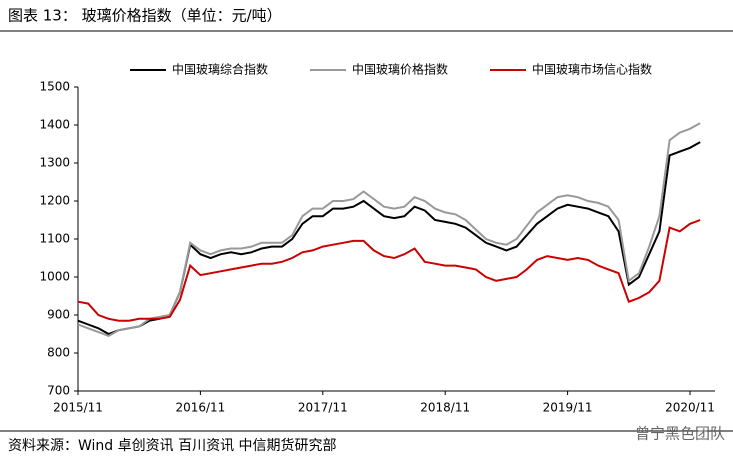 The width and height of the screenshot is (733, 464). What do you see at coordinates (58, 315) in the screenshot?
I see `y-tick-label: 900` at bounding box center [58, 315].